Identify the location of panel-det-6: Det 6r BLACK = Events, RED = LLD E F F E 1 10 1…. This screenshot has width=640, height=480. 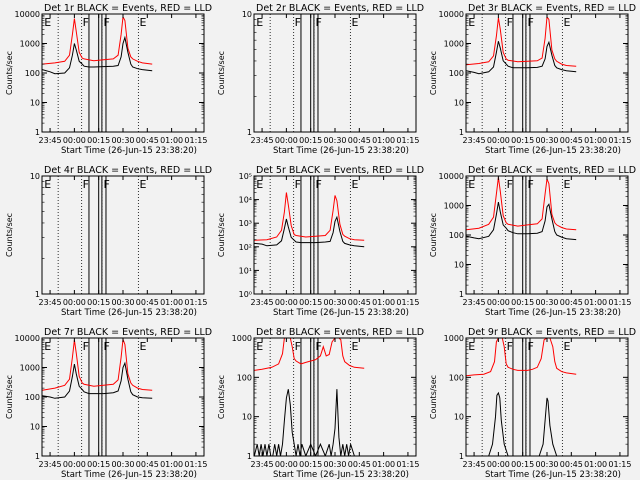
(532, 241).